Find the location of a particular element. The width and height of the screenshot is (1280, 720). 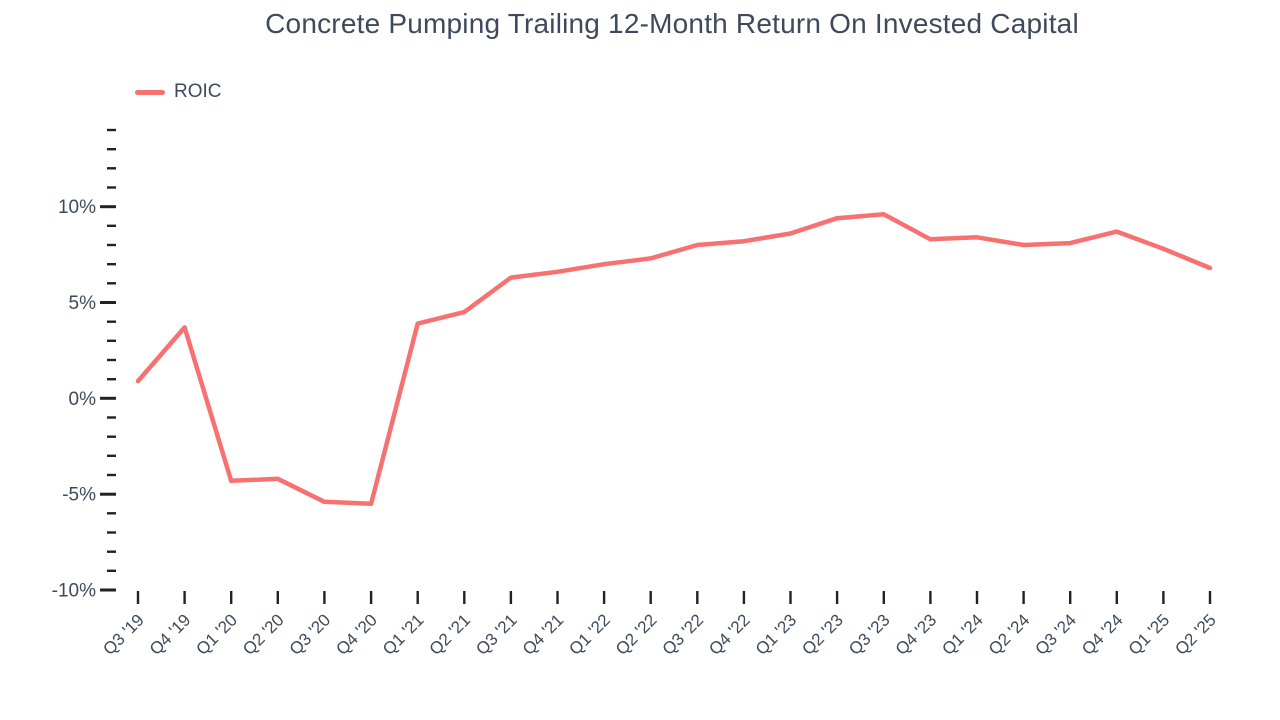

y-axis-label: -5% is located at coordinates (79, 495).